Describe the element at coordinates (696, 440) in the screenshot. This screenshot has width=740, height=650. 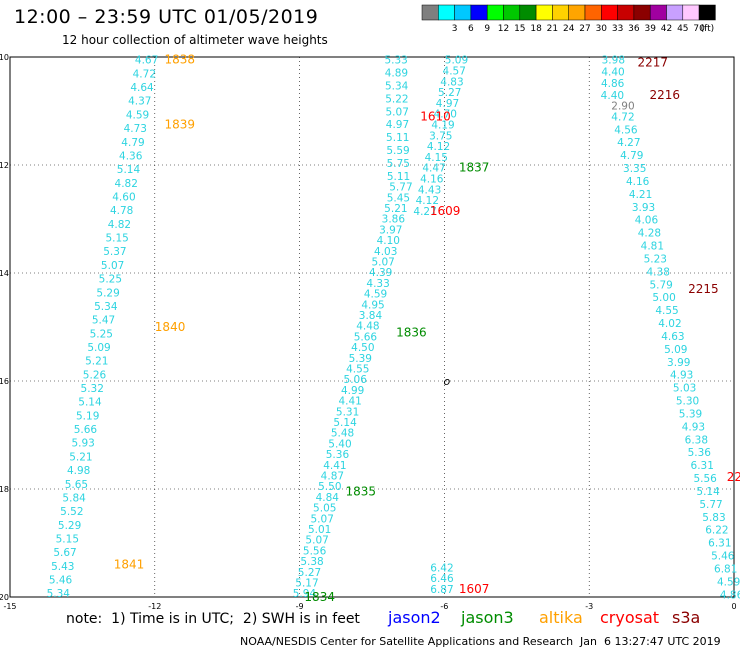
I see `swh-value-label: 6.38` at that location.